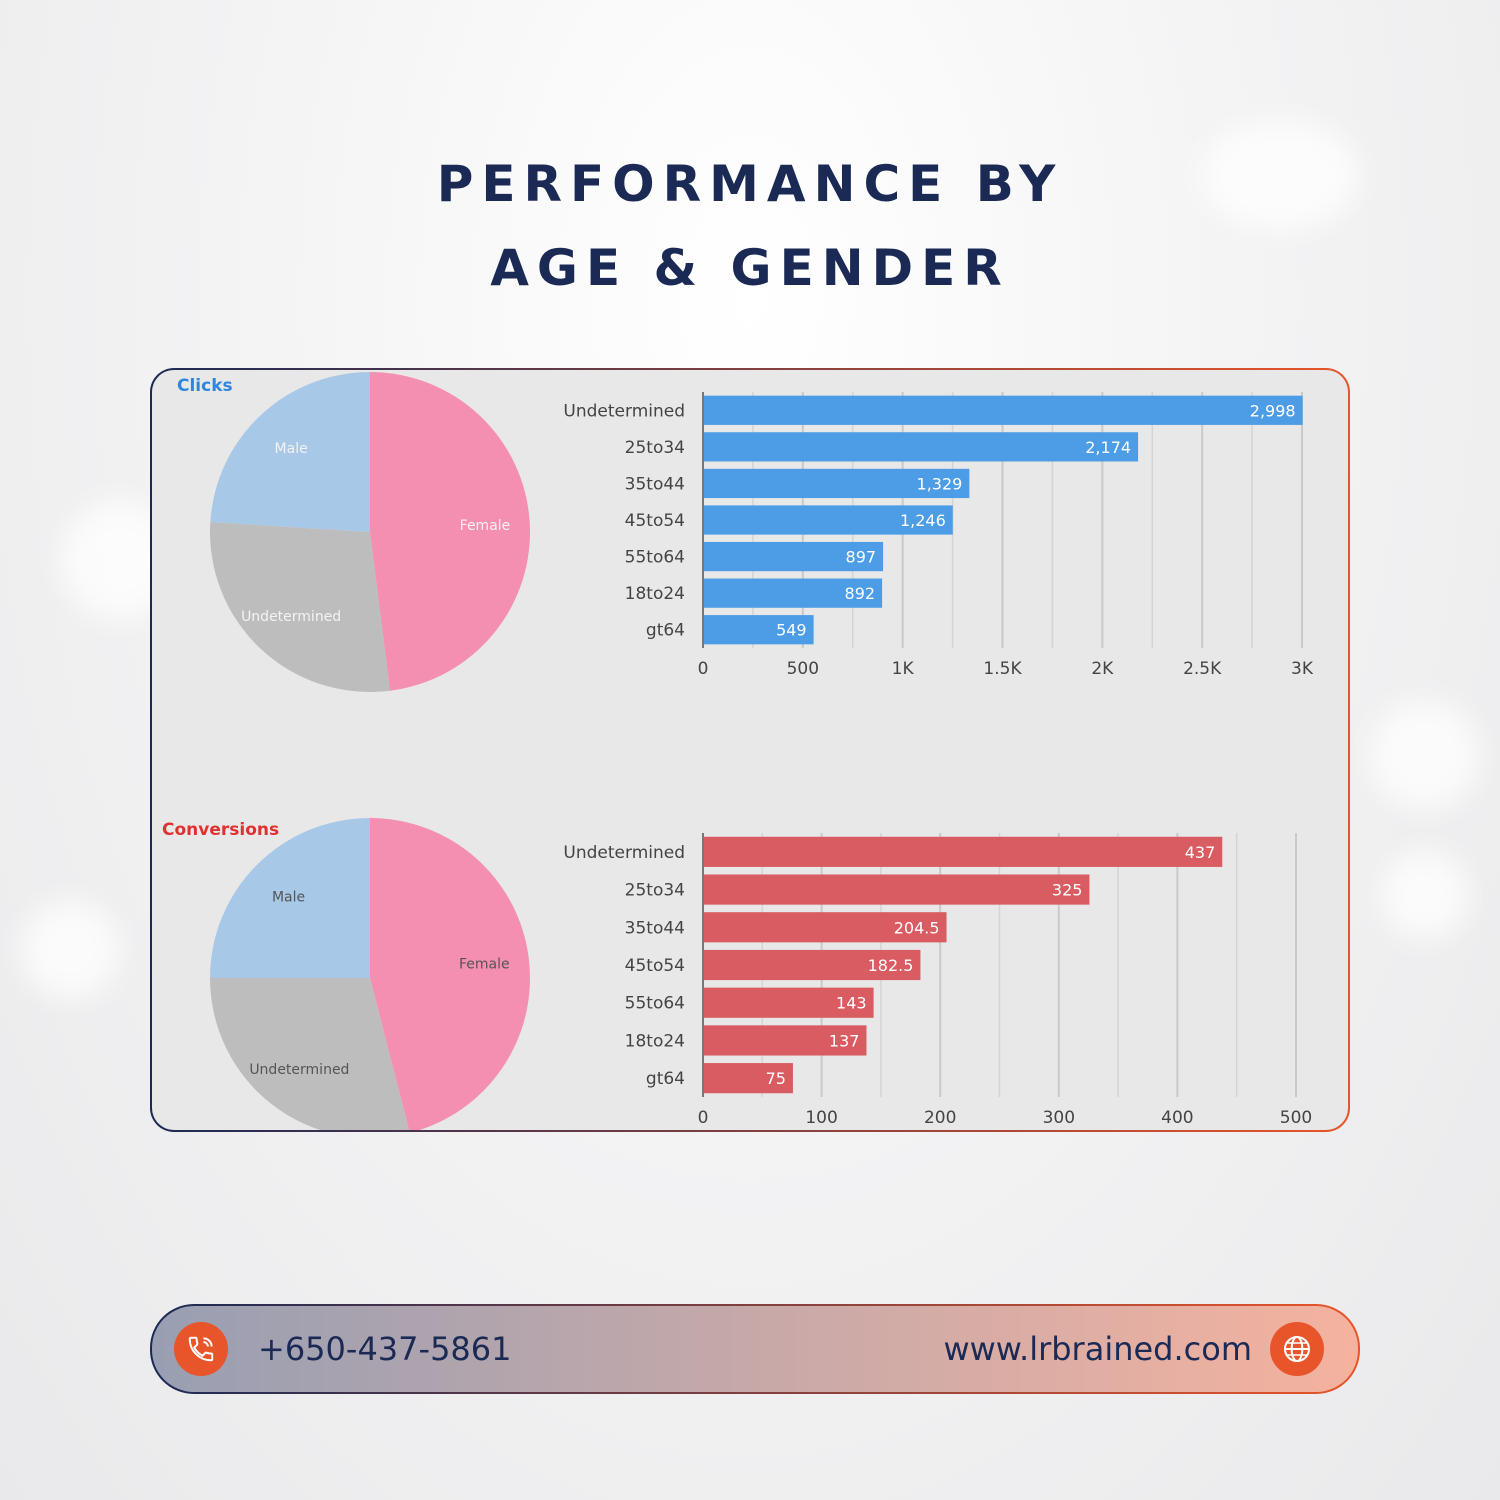  What do you see at coordinates (755, 1349) in the screenshot?
I see `contact-bar: +650-437-5861 www.lrbrained.com` at bounding box center [755, 1349].